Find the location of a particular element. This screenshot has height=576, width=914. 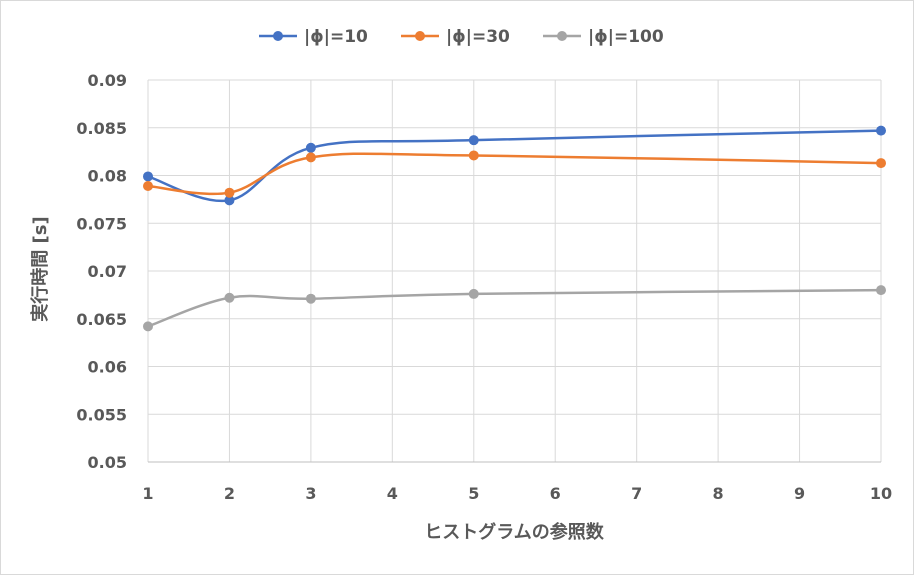

x-tick-label: 6 is located at coordinates (555, 493).